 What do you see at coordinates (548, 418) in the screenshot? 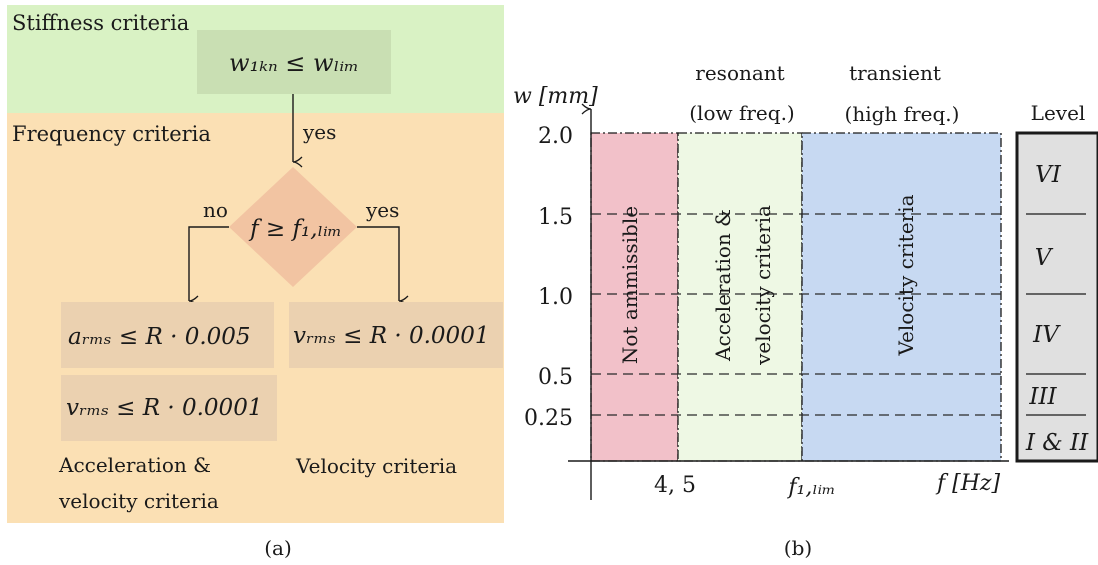
I see `y-tick-0-25: 0.25` at bounding box center [548, 418].